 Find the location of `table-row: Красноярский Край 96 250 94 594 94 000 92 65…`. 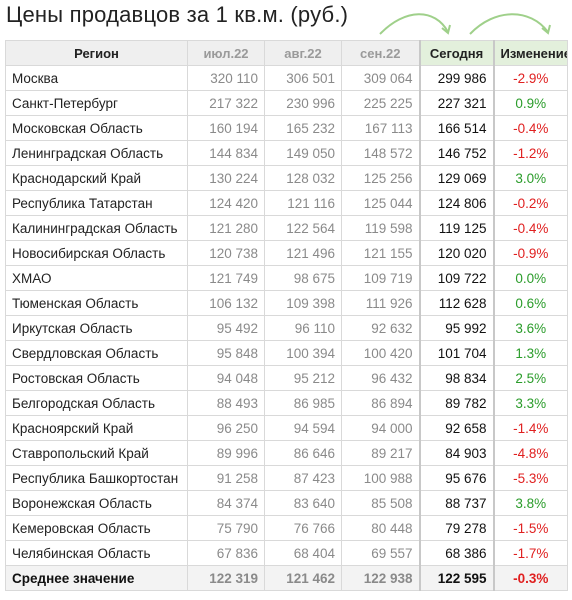

table-row: Красноярский Край 96 250 94 594 94 000 92 65… is located at coordinates (287, 428).